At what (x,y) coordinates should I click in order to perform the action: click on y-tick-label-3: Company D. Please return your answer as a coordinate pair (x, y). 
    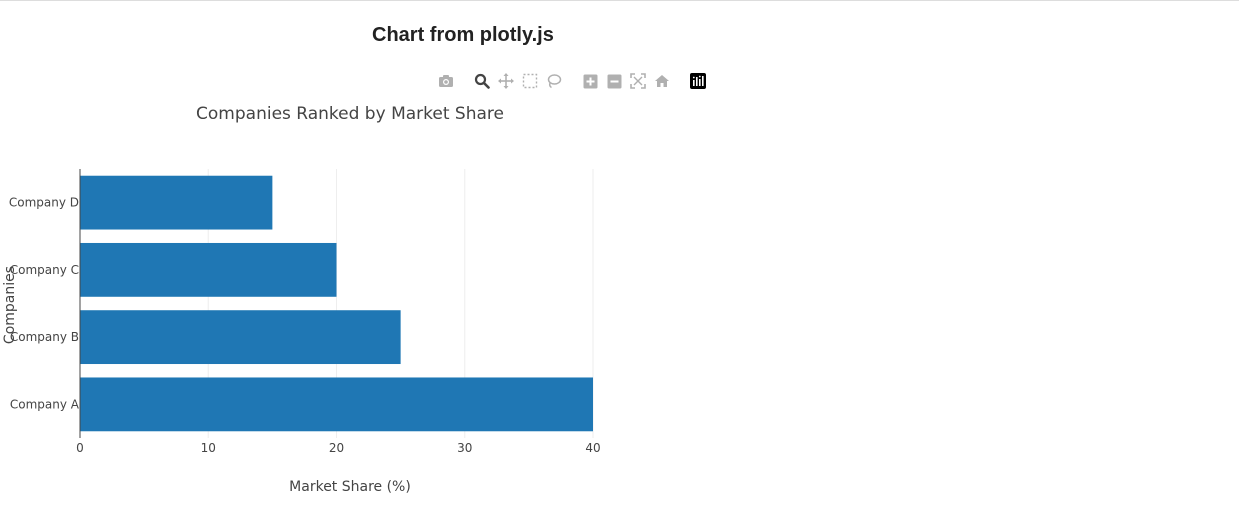
    Looking at the image, I should click on (44, 203).